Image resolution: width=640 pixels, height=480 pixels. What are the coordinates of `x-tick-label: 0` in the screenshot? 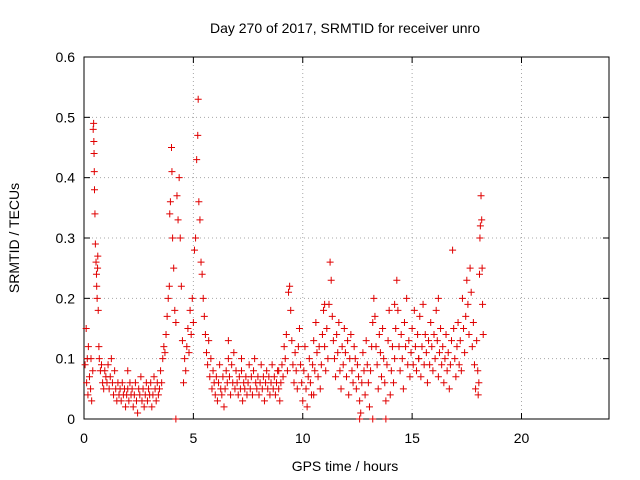 It's located at (84, 438).